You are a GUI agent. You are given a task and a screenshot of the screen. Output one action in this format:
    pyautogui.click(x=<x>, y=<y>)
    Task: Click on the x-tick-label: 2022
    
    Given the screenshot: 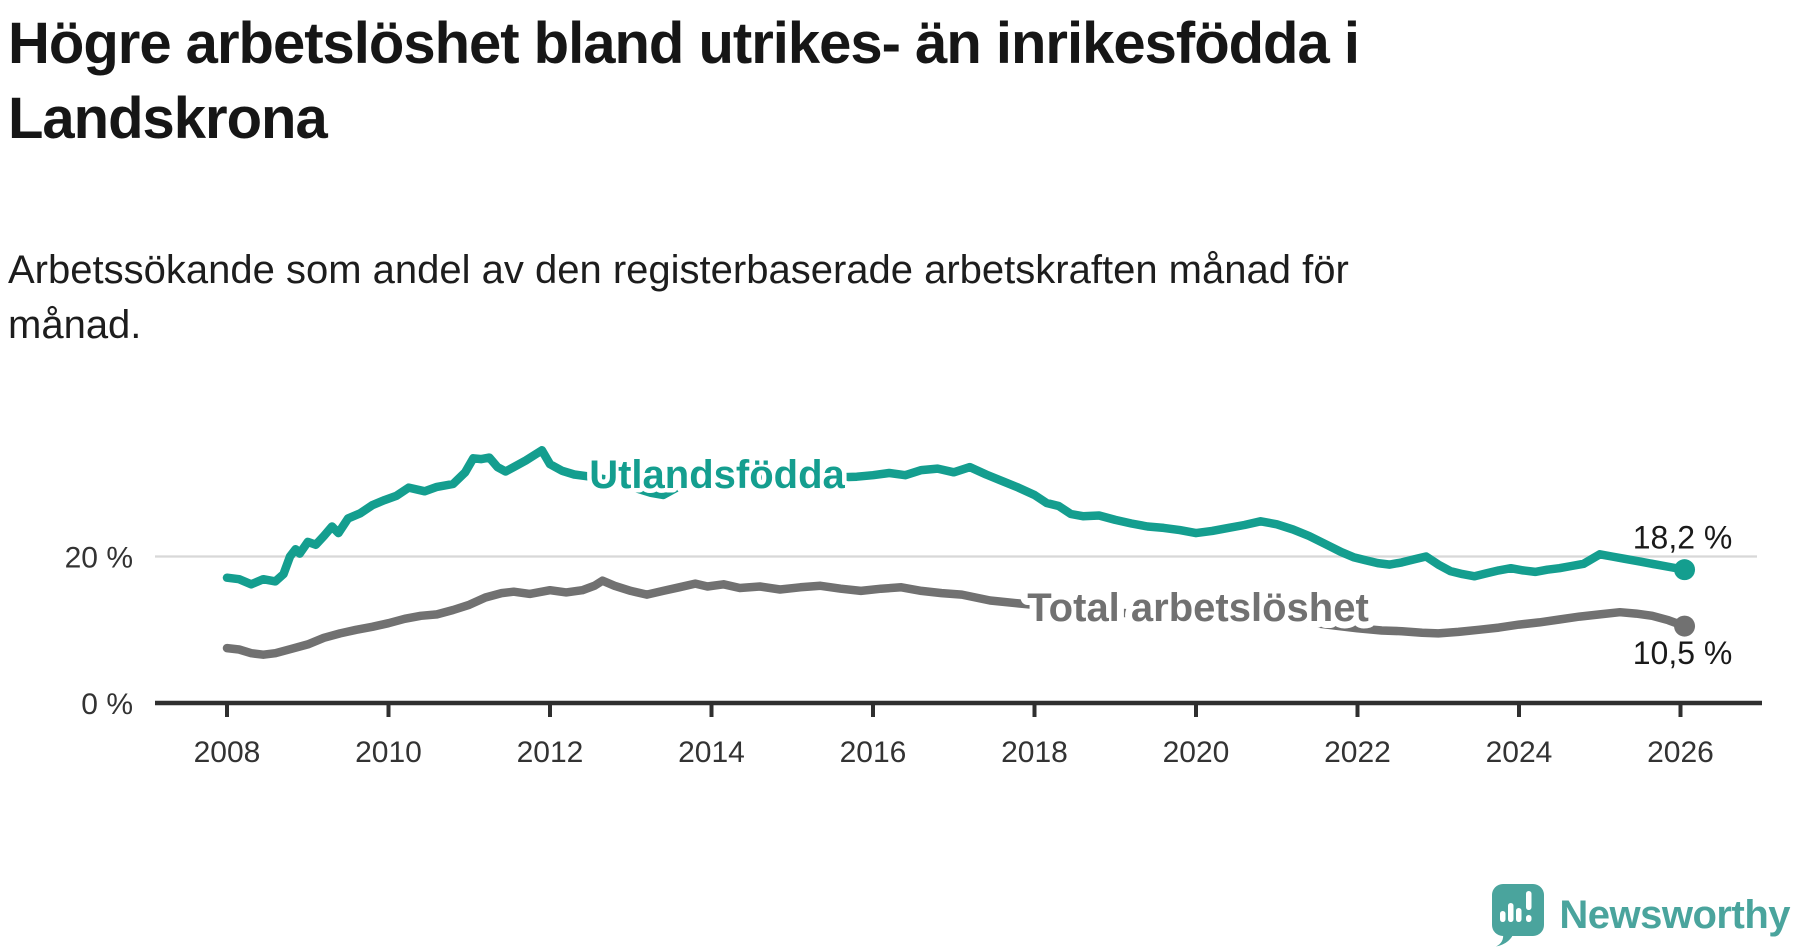 What is the action you would take?
    pyautogui.click(x=1357, y=752)
    